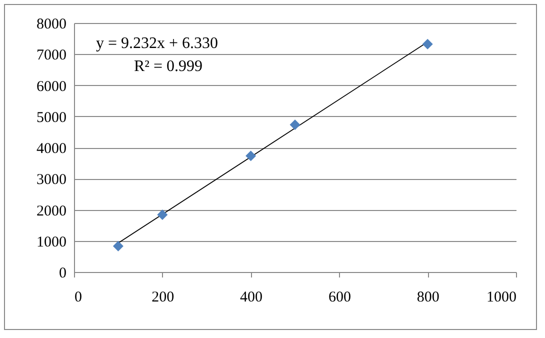 The image size is (545, 338). Describe the element at coordinates (51, 118) in the screenshot. I see `y-tick-label: 5000` at that location.